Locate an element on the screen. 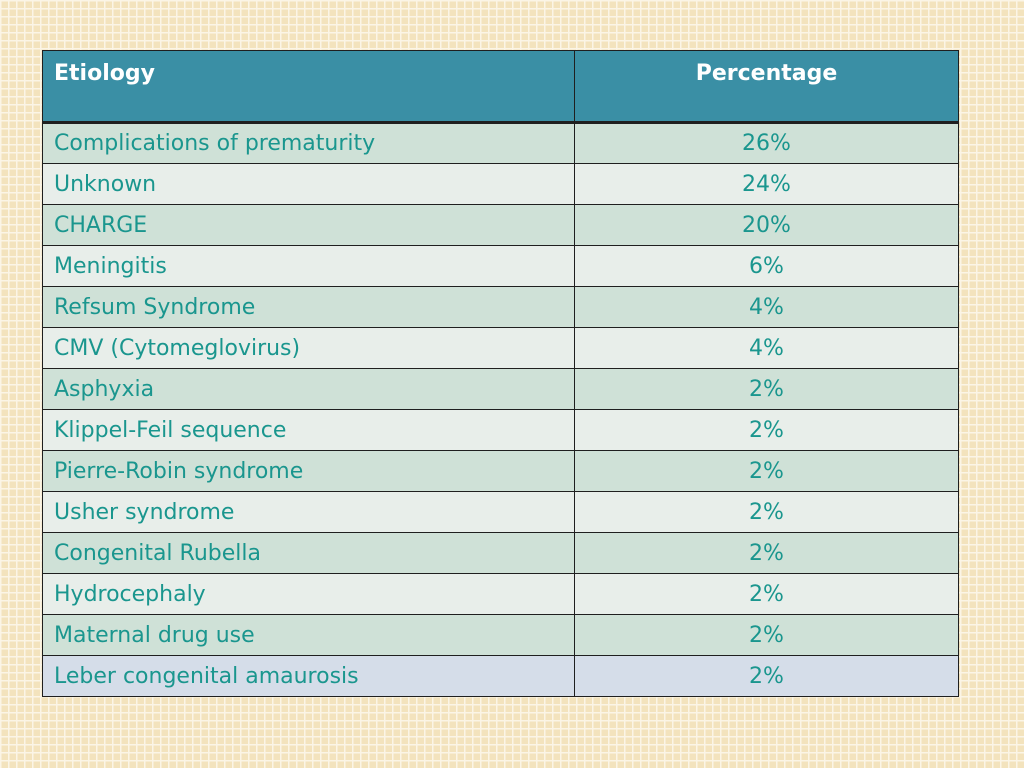 Image resolution: width=1024 pixels, height=768 pixels. table-row: CHARGE 20% is located at coordinates (500, 225).